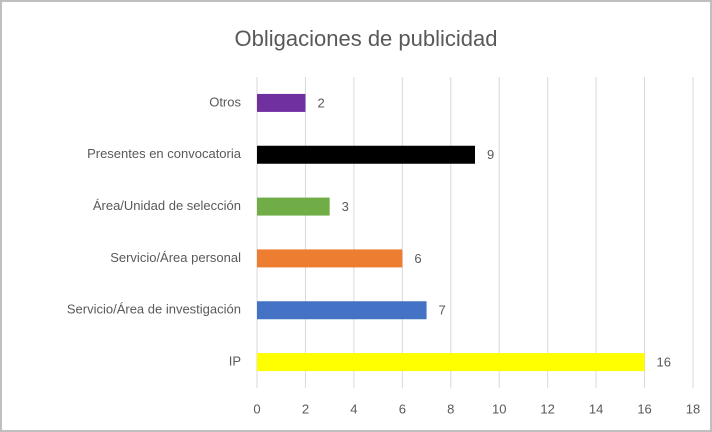 The height and width of the screenshot is (432, 712). I want to click on y-tick-label: Servicio/Área de investigación, so click(154, 309).